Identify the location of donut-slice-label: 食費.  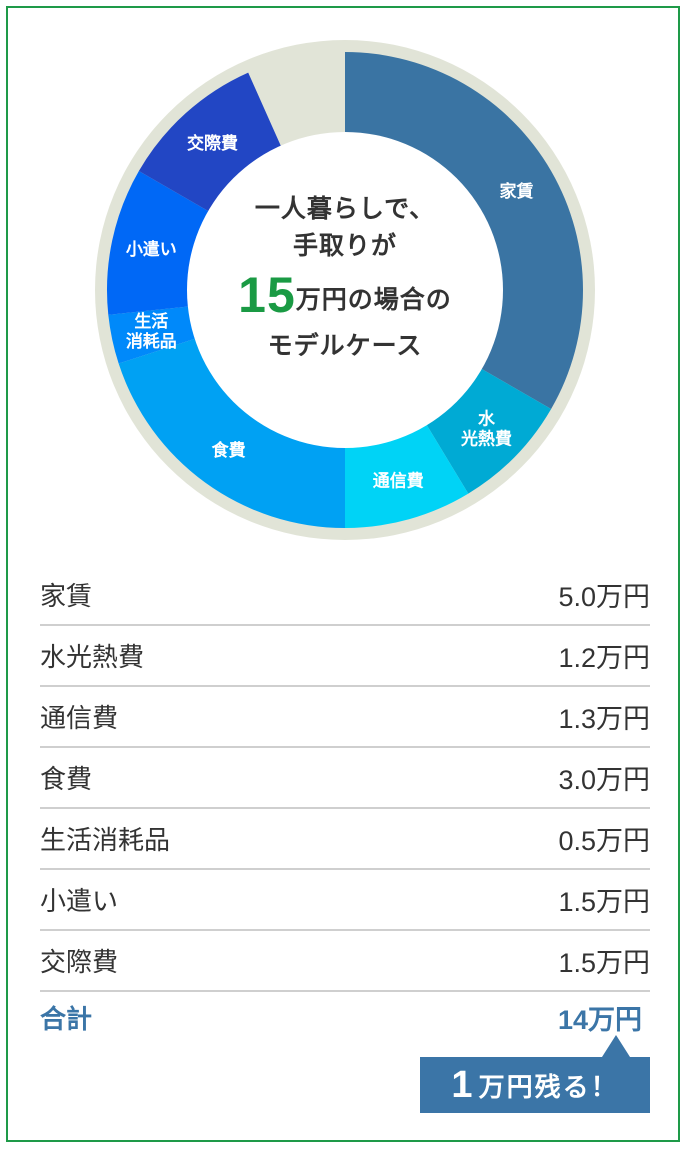
(229, 450).